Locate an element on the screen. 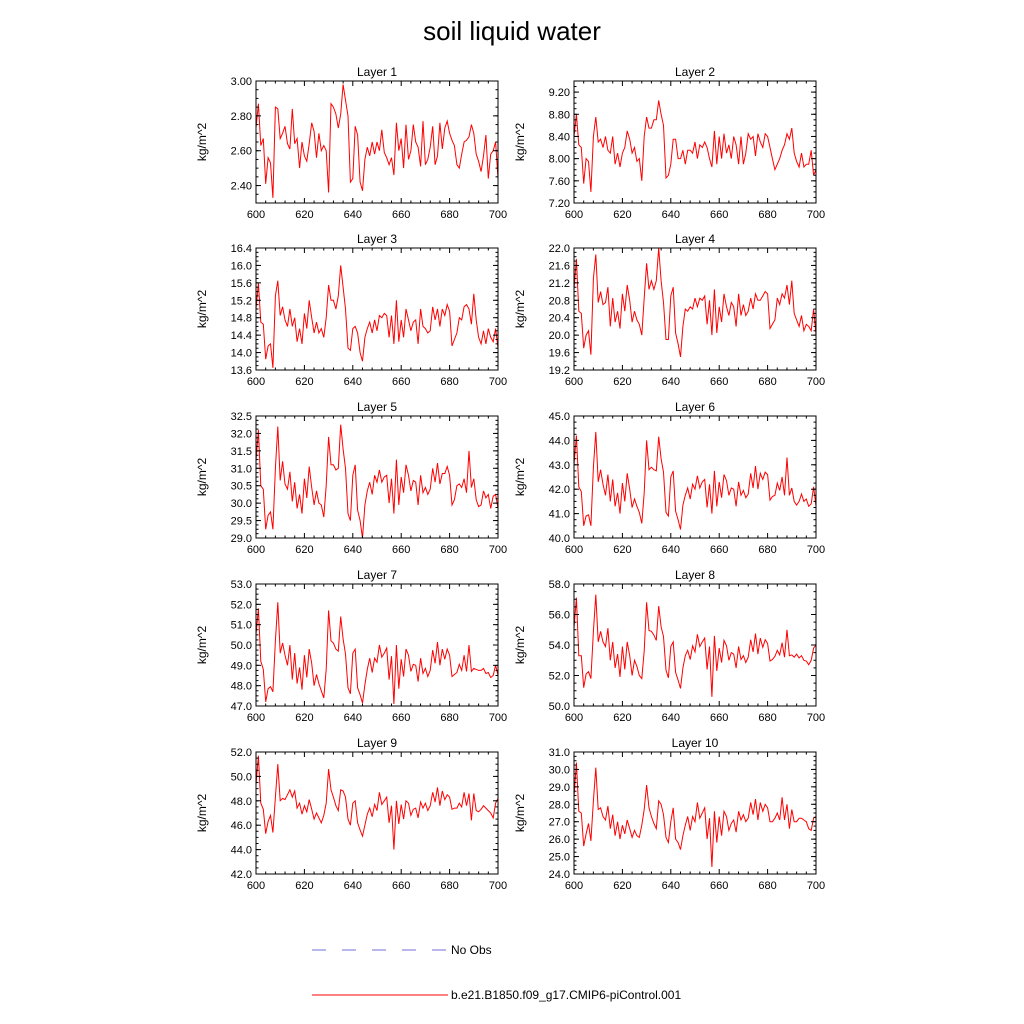 Image resolution: width=1024 pixels, height=1024 pixels. legend-obs-label: No Obs is located at coordinates (471, 950).